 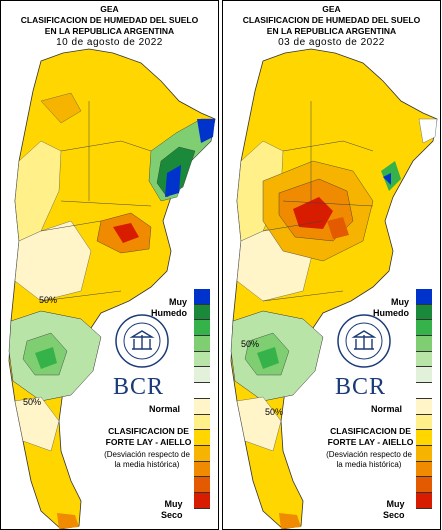 I want to click on map-date: 10 de agosto de 2022, so click(x=109, y=42).